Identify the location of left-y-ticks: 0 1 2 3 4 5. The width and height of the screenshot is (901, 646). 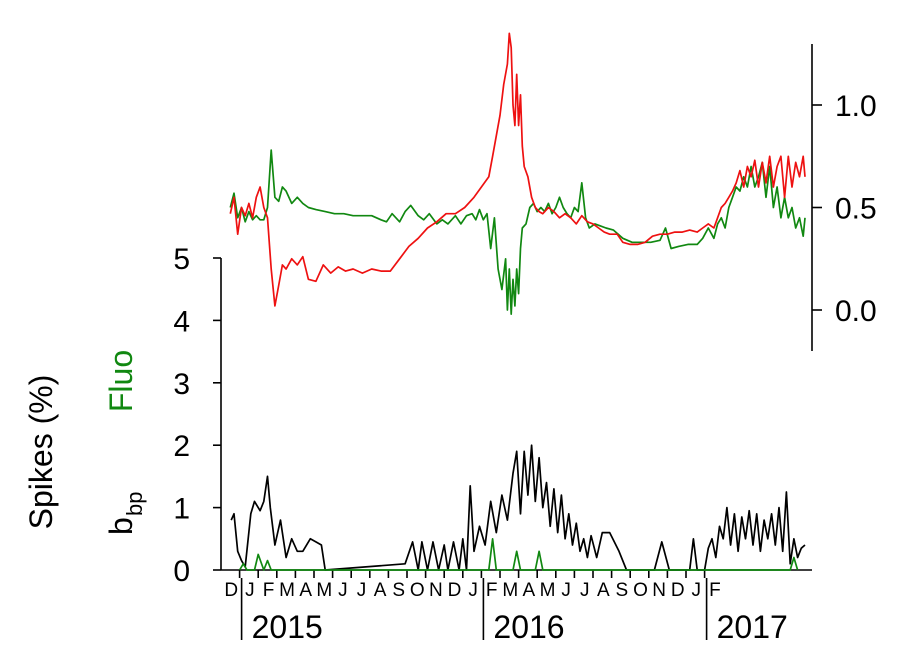
(197, 415).